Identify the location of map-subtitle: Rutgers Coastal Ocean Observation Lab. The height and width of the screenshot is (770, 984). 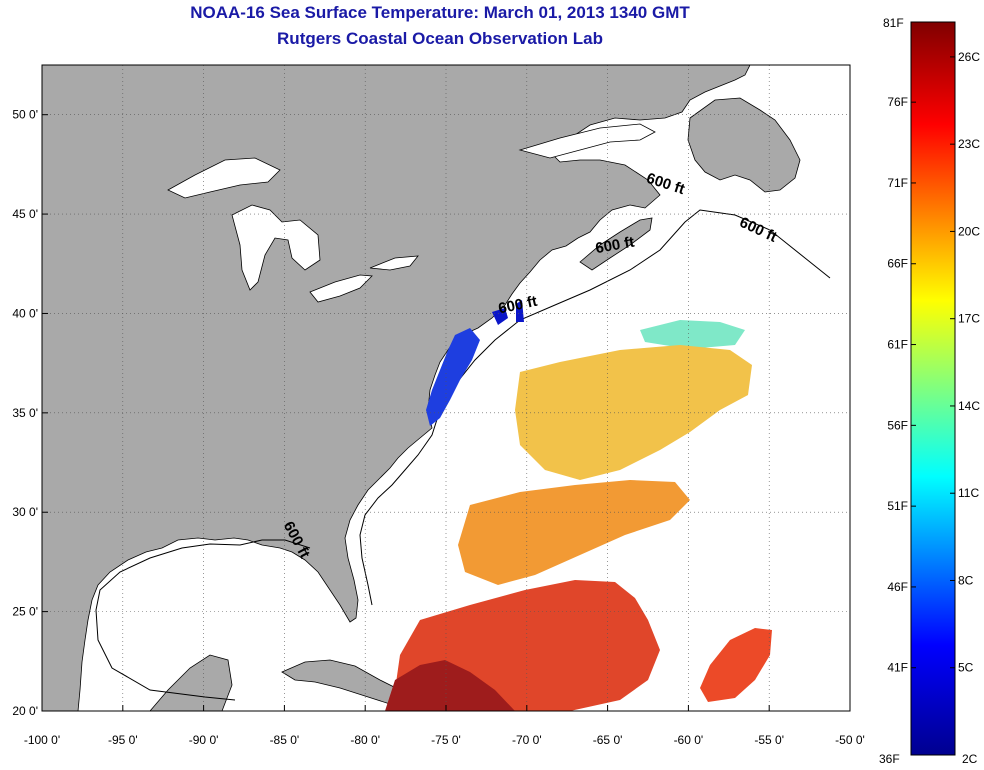
(440, 38).